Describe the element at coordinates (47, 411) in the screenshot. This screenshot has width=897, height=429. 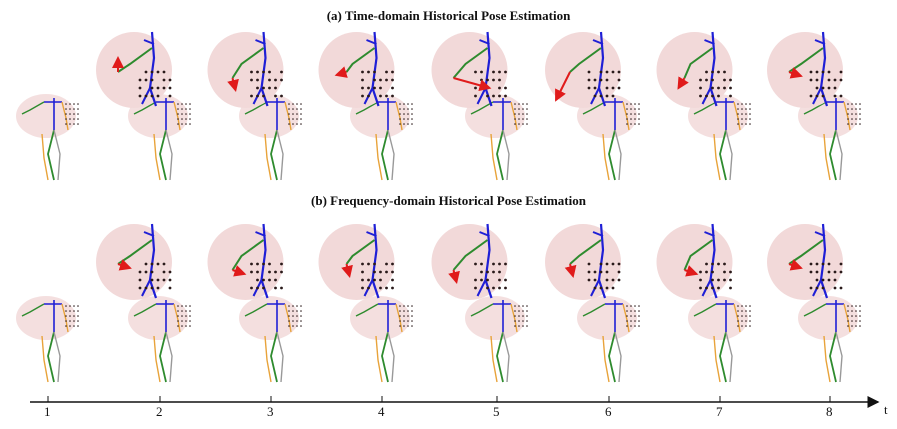
I see `timeline-tick-label: 1` at that location.